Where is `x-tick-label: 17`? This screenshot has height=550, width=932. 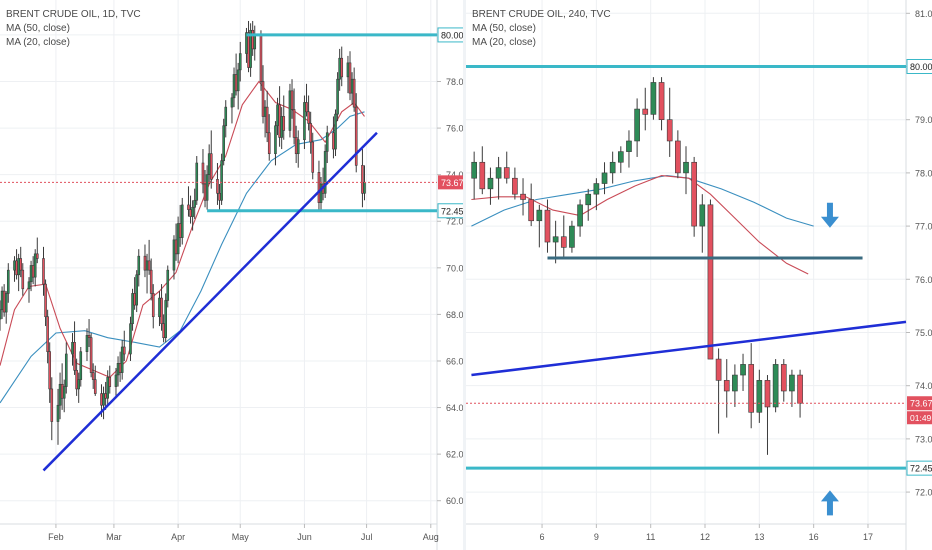
x-tick-label: 17 is located at coordinates (868, 537).